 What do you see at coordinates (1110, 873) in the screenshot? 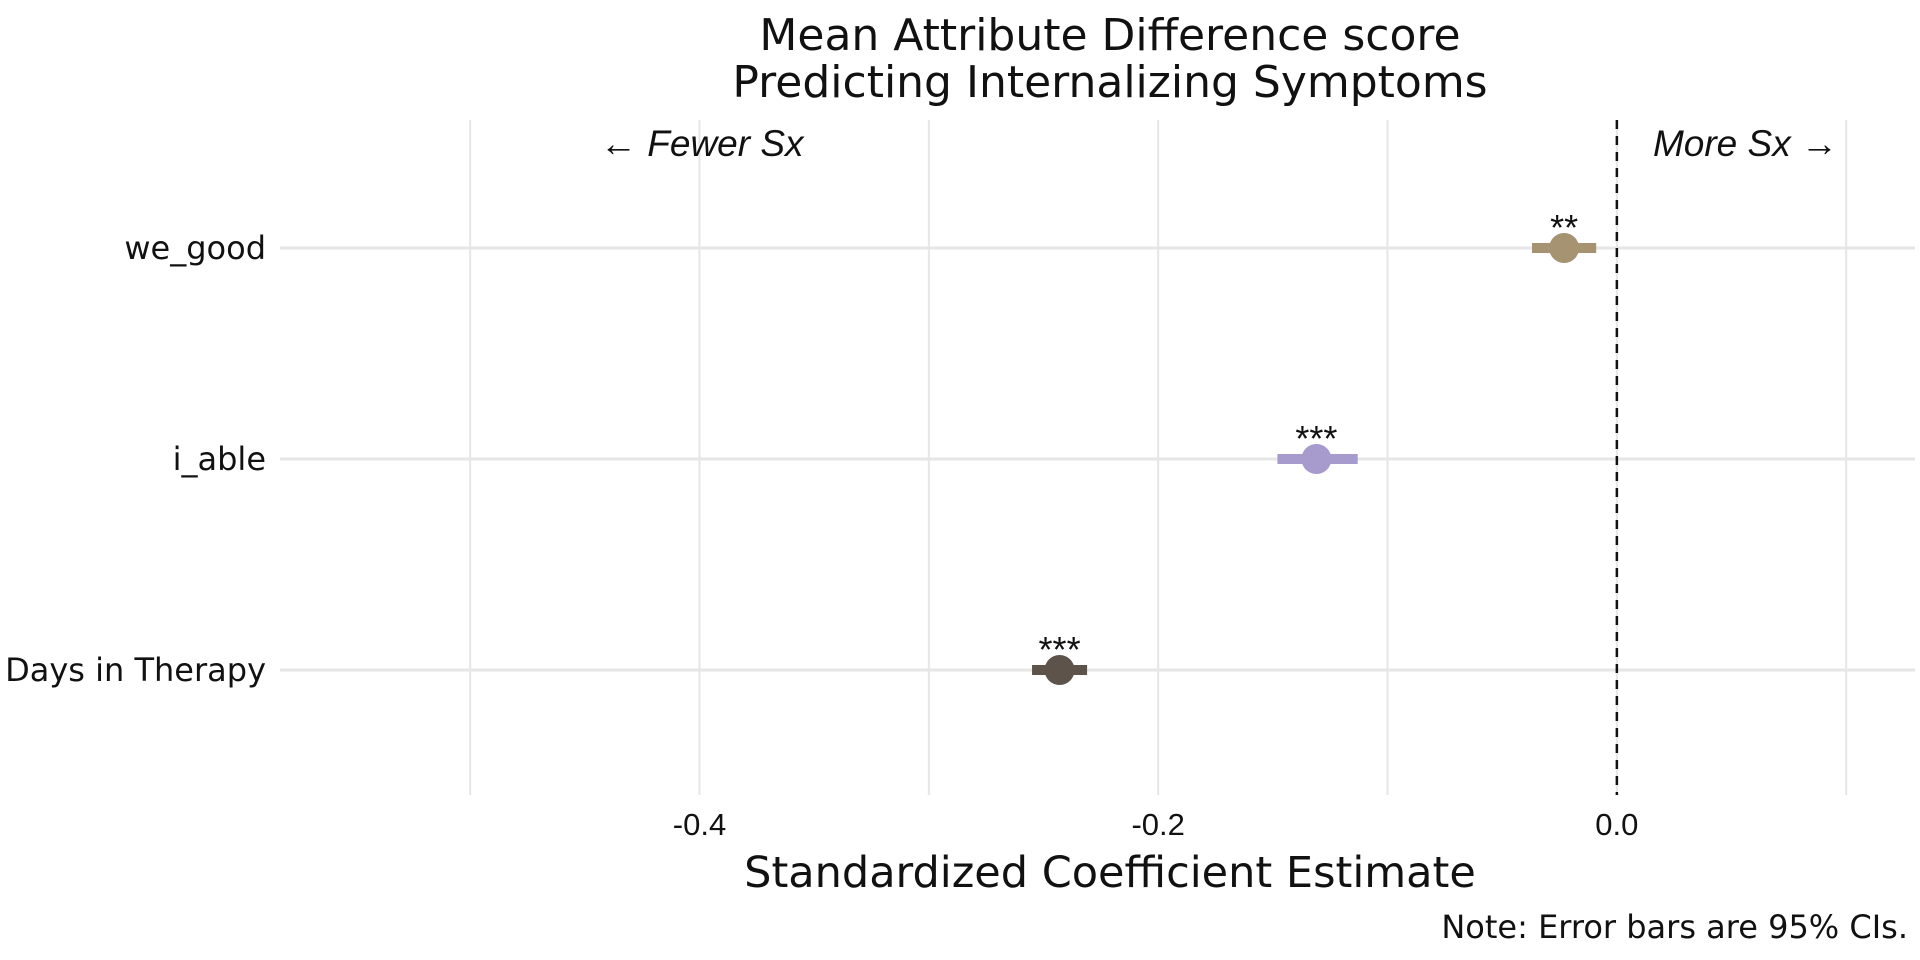
I see `x-axis-label: Standardized Coefficient Estimate` at bounding box center [1110, 873].